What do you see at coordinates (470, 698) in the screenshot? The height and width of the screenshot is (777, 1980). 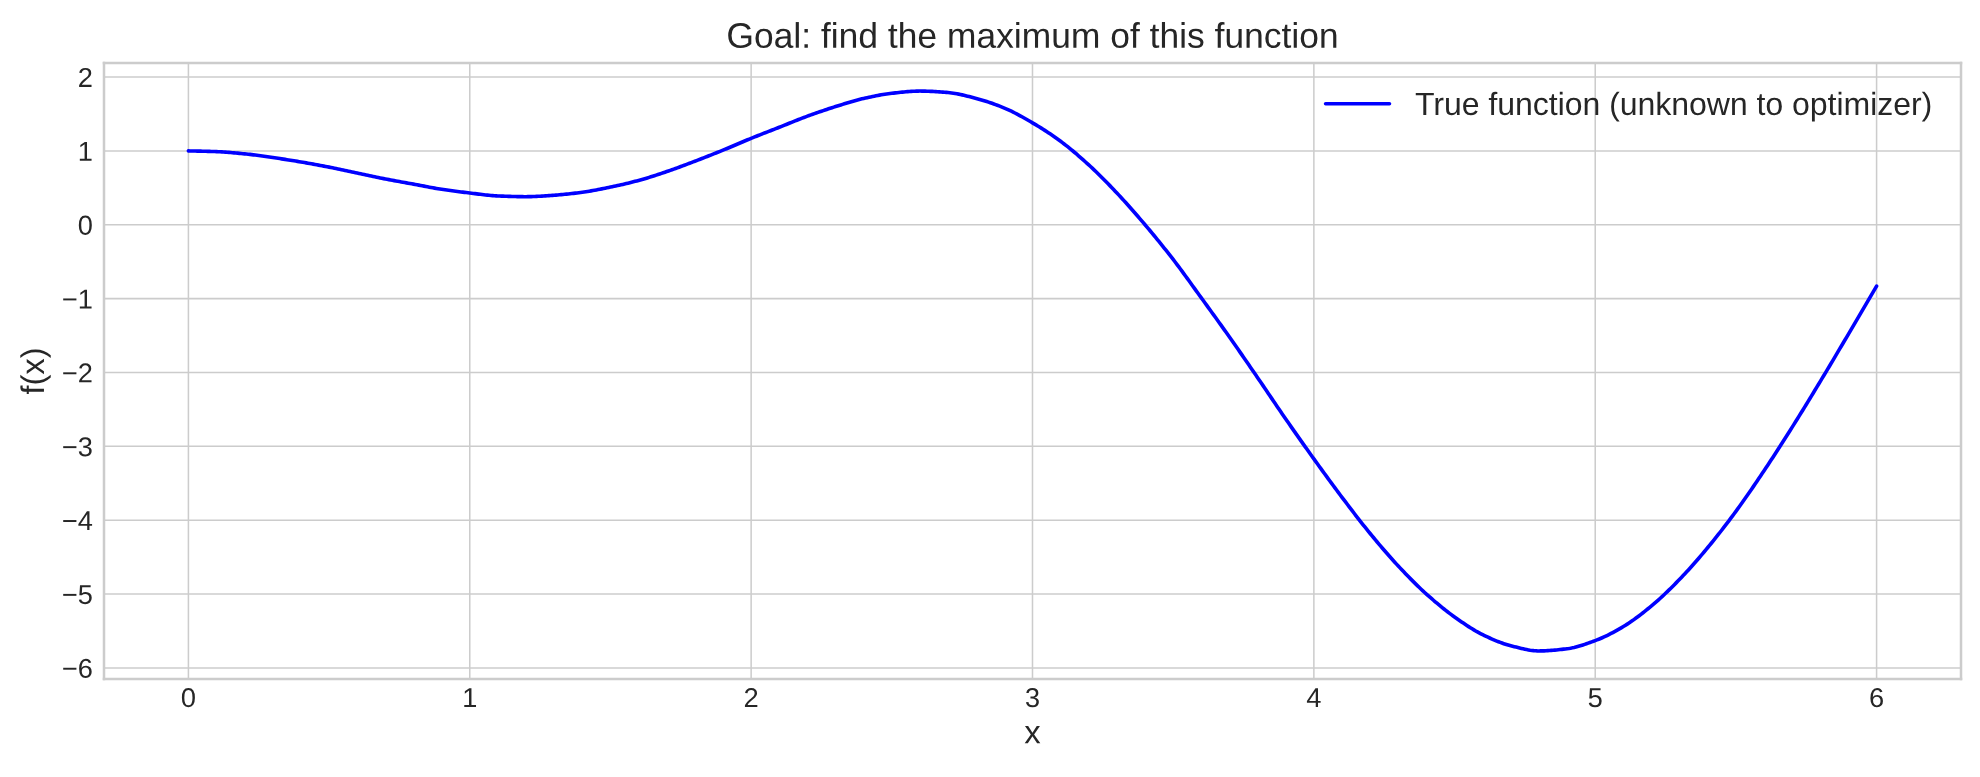 I see `x-tick-label: 1` at bounding box center [470, 698].